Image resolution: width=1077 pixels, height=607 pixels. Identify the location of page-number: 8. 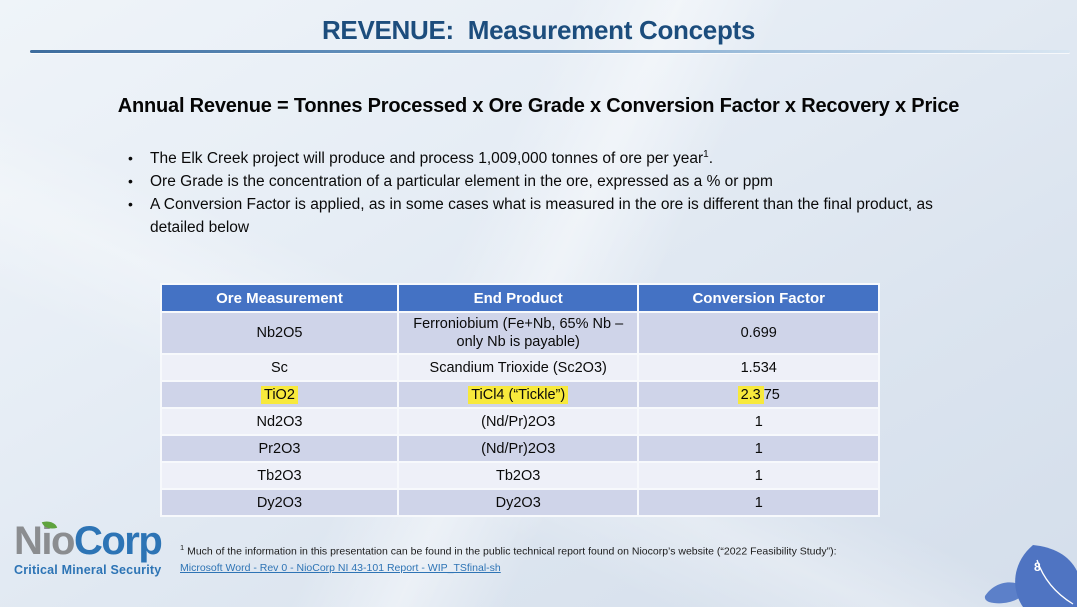
(1037, 567).